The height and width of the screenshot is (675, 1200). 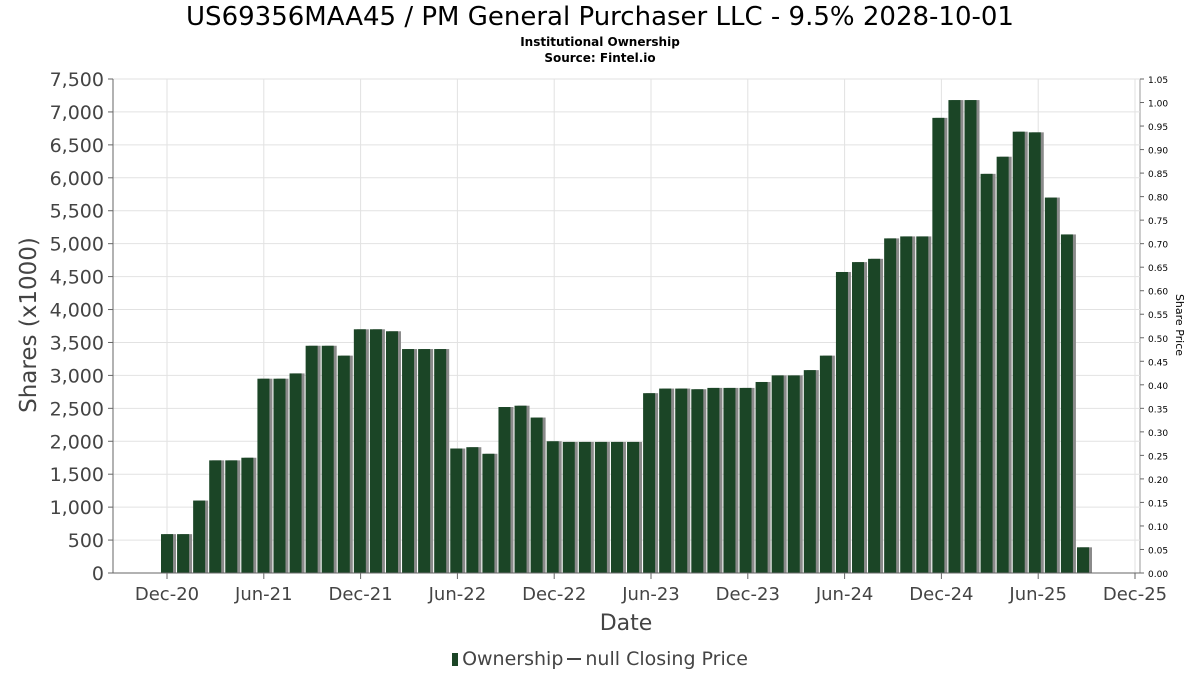 I want to click on chart-source: Source: Fintel.io, so click(x=600, y=58).